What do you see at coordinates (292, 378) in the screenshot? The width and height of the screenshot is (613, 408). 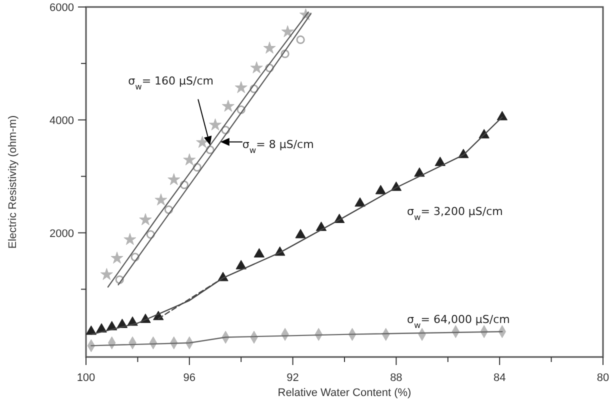 I see `x-tick-label: 92` at bounding box center [292, 378].